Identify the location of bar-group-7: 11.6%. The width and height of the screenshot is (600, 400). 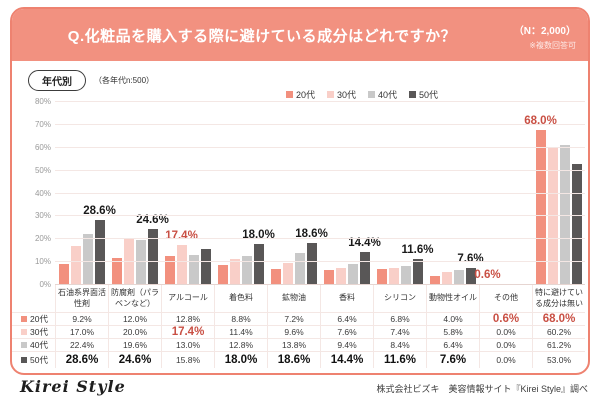
(403, 193).